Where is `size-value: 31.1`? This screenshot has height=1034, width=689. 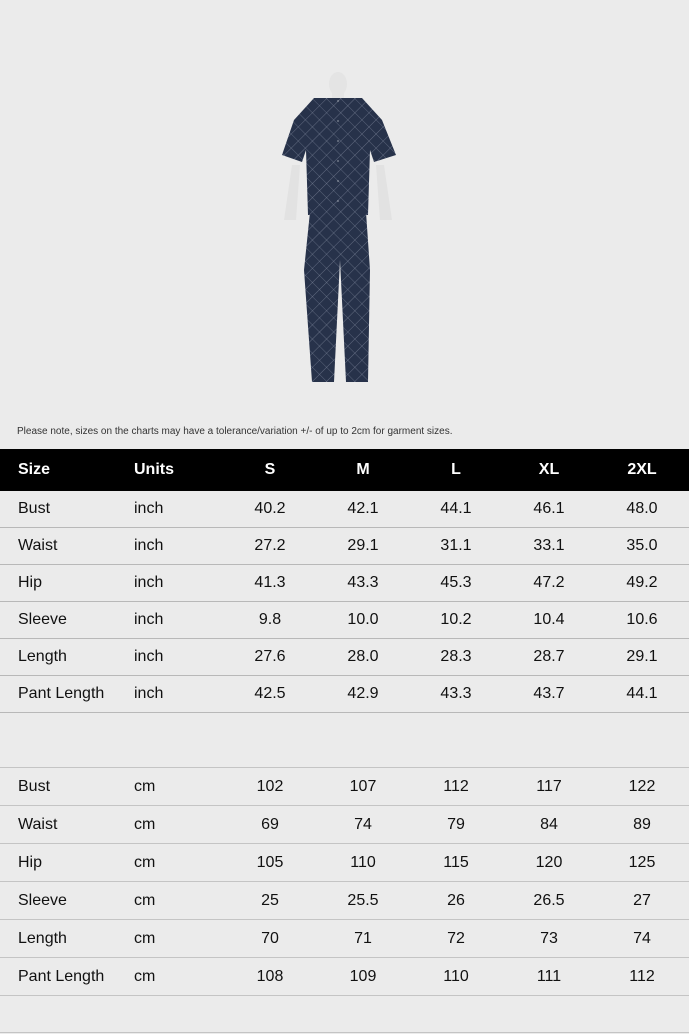 size-value: 31.1 is located at coordinates (456, 545).